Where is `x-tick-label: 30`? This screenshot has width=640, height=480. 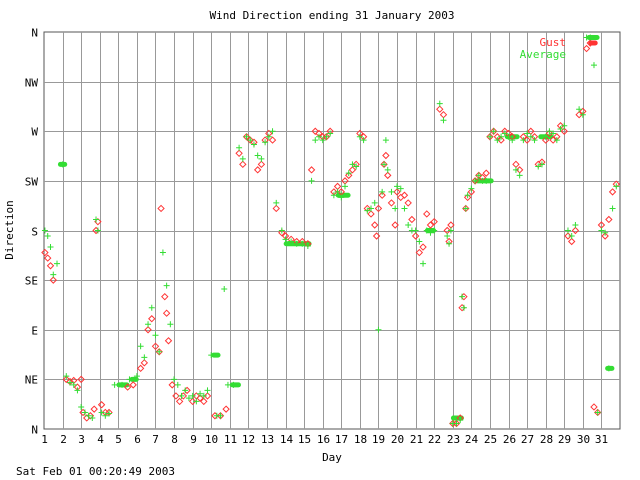 x-tick-label: 30 is located at coordinates (583, 439).